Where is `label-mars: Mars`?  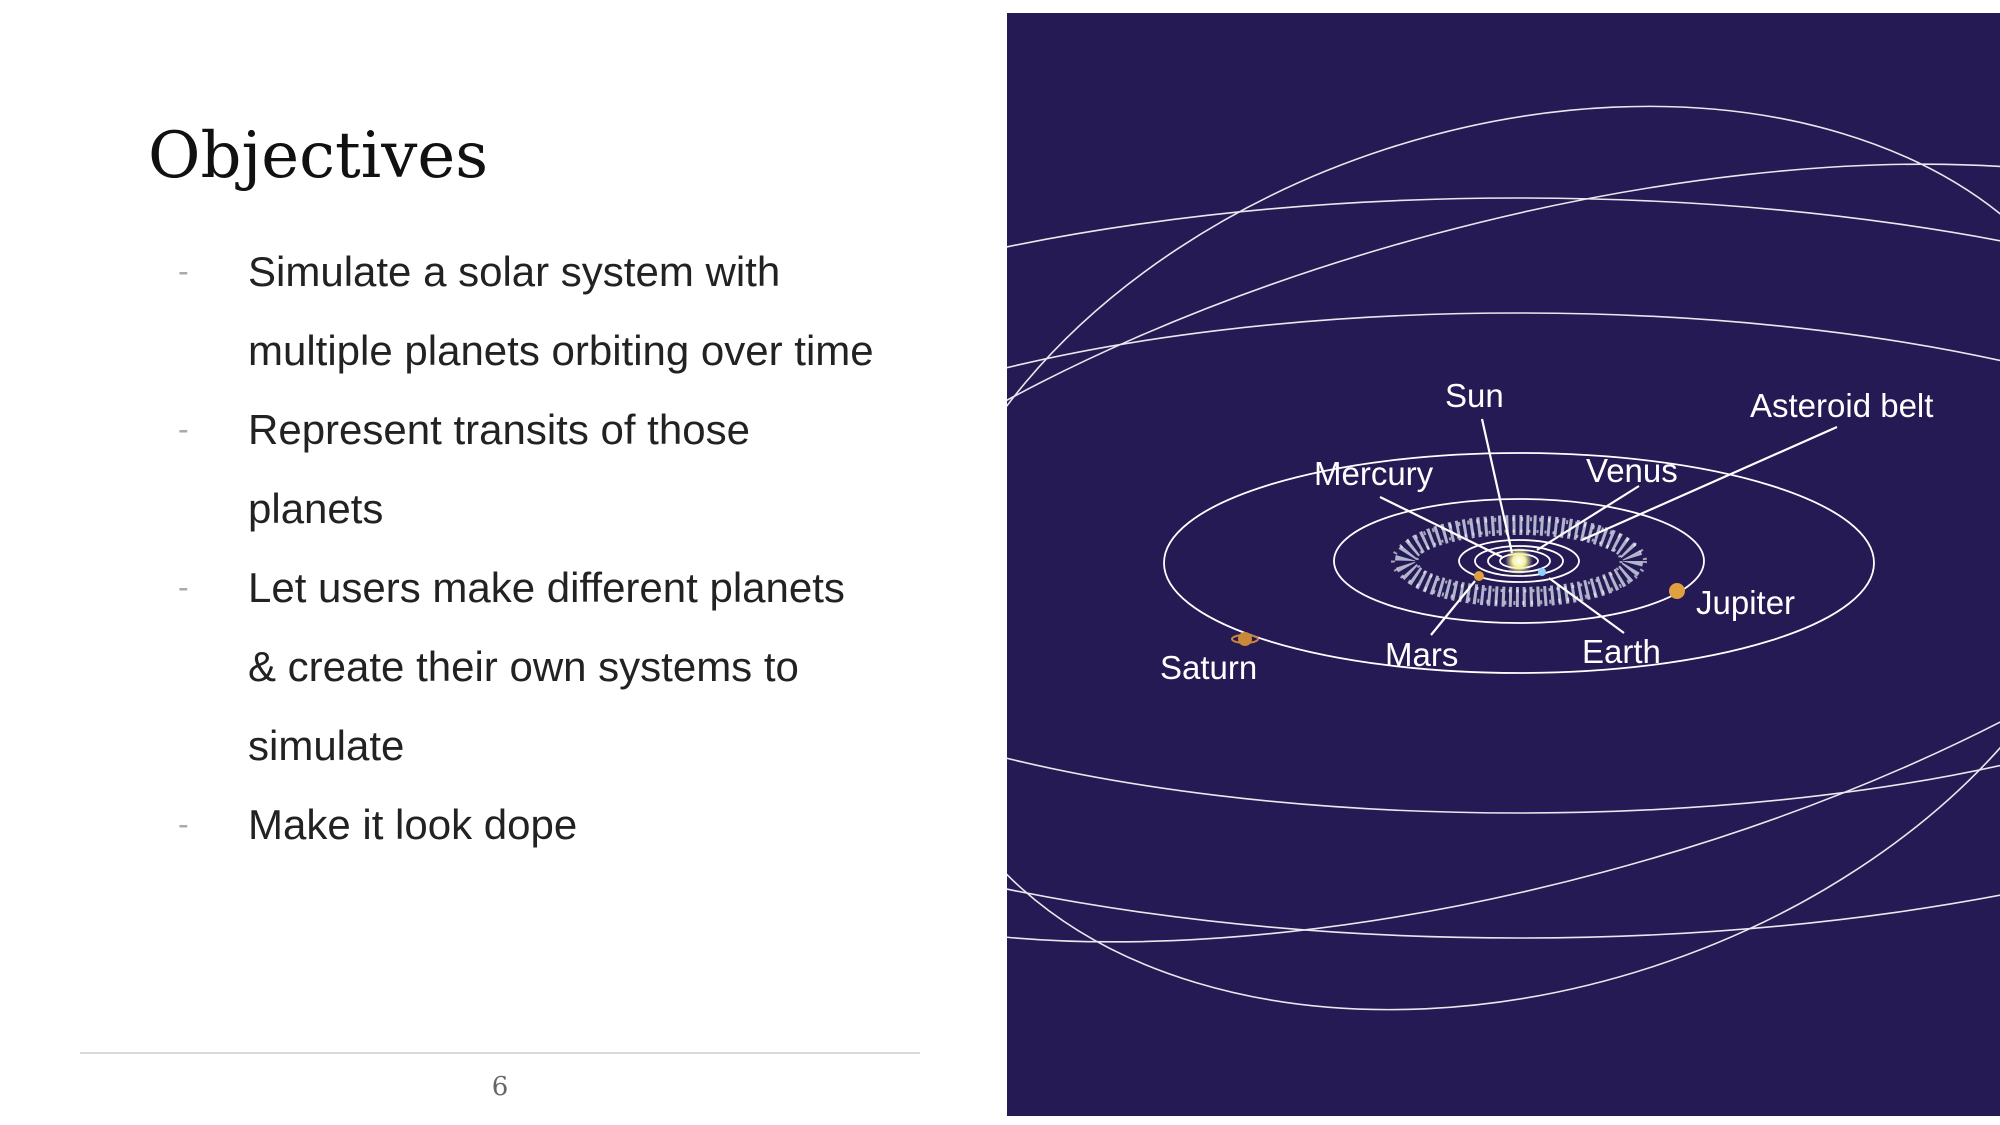 label-mars: Mars is located at coordinates (1421, 654).